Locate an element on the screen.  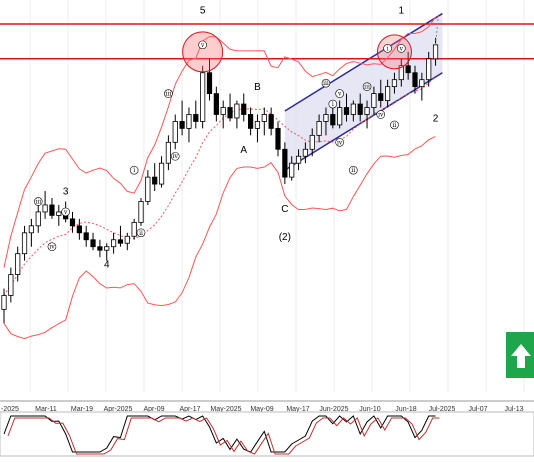
x-tick-label: -2025 is located at coordinates (10, 409).